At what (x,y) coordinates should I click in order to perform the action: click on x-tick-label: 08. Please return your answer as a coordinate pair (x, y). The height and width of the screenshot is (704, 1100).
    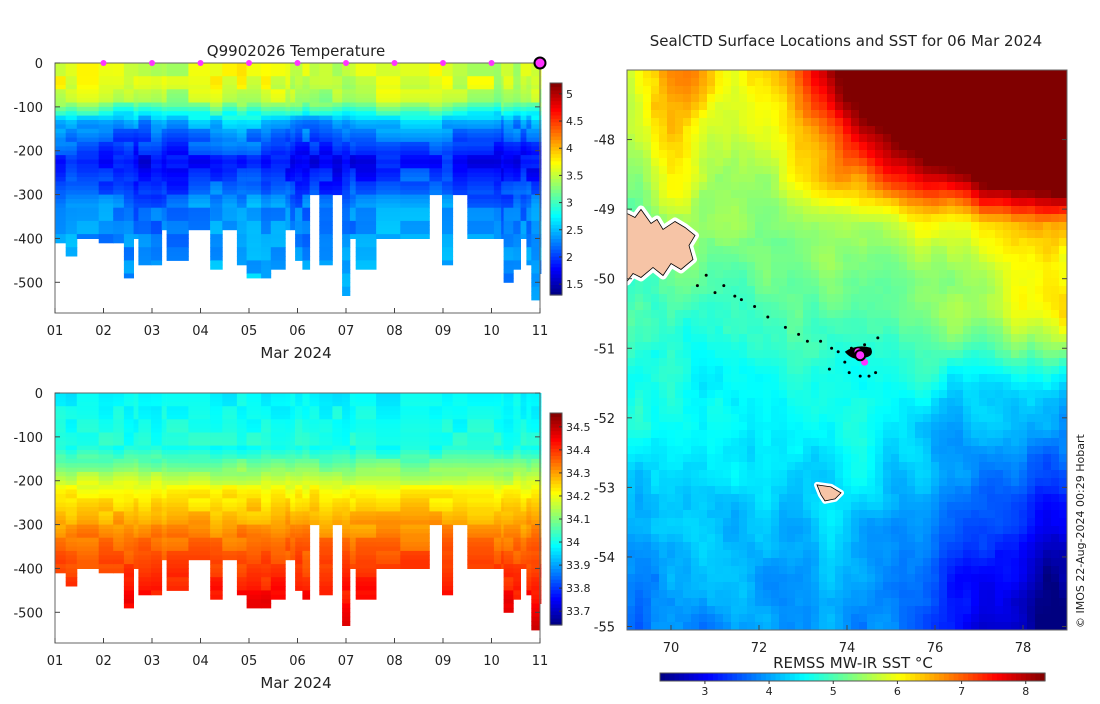
    Looking at the image, I should click on (394, 661).